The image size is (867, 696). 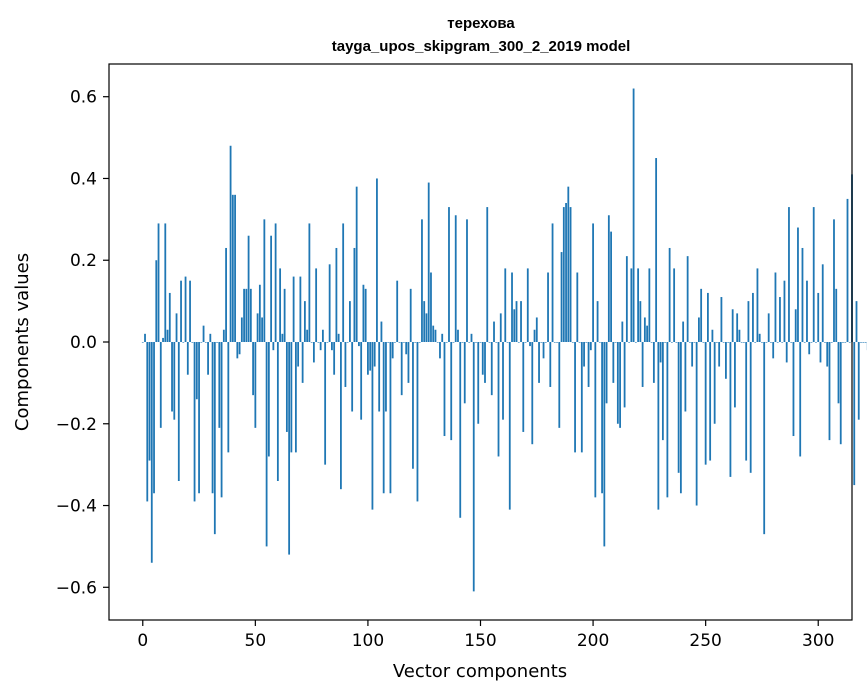 What do you see at coordinates (142, 641) in the screenshot?
I see `x-tick-label: 0` at bounding box center [142, 641].